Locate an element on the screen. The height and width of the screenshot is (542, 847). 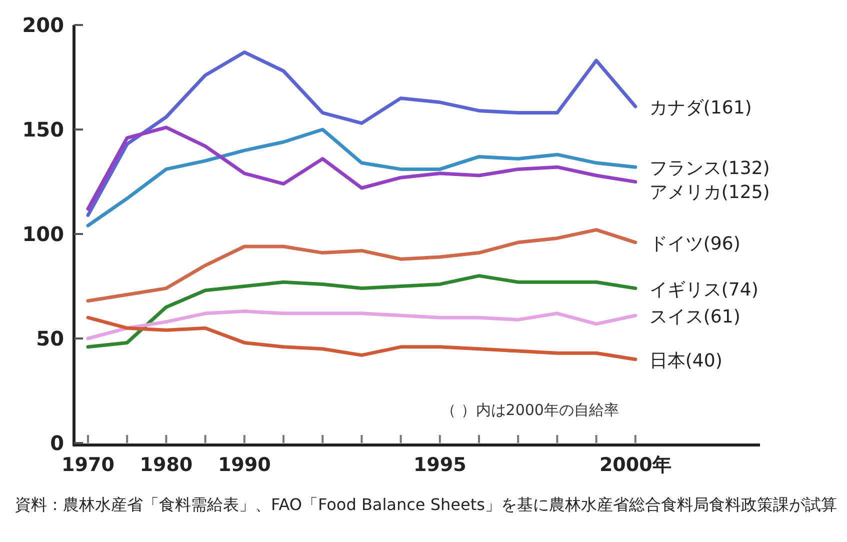
x-tick-label: 1970 is located at coordinates (88, 465).